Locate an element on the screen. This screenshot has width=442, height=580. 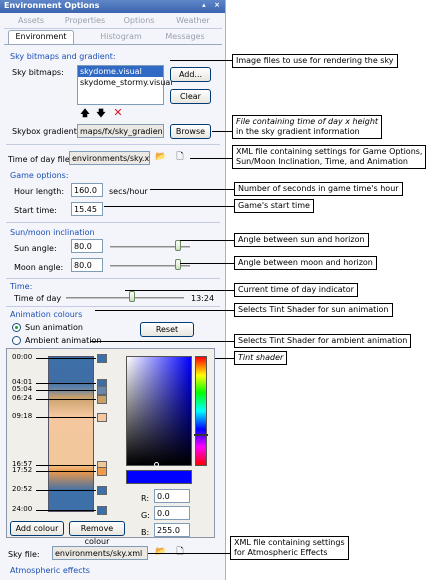
hue-marker is located at coordinates (201, 435).